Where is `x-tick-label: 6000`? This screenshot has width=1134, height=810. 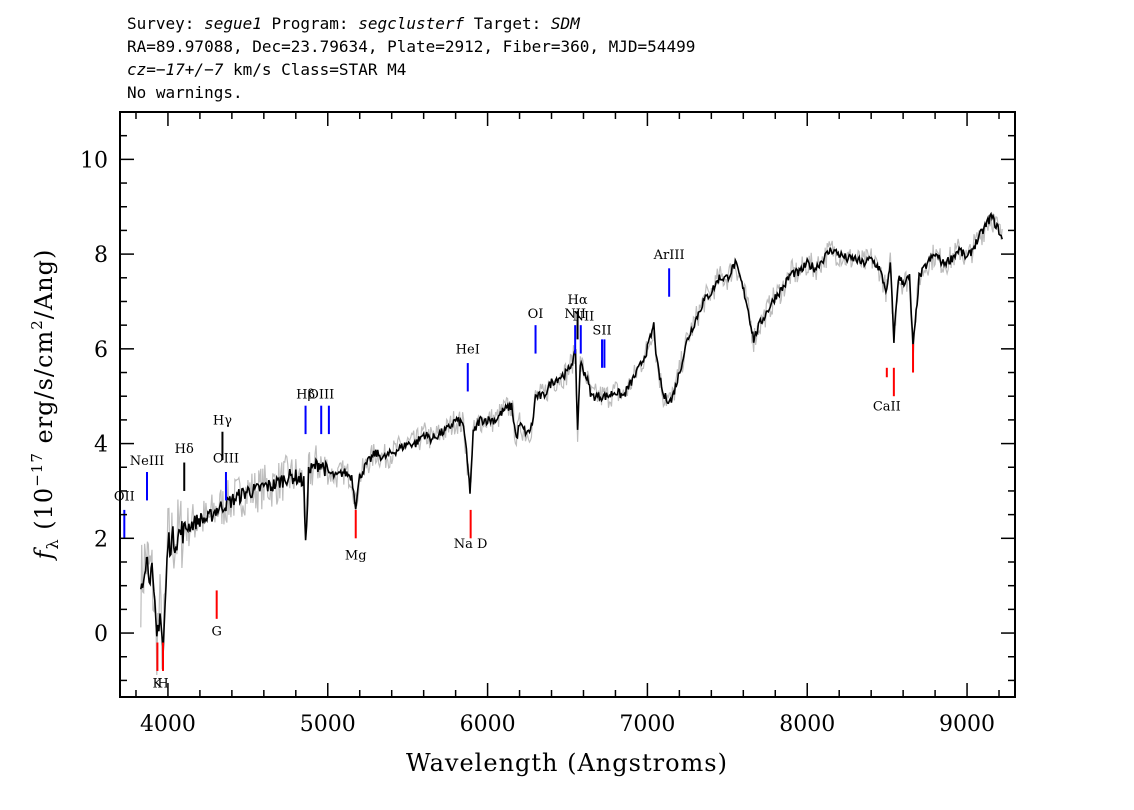 x-tick-label: 6000 is located at coordinates (488, 724).